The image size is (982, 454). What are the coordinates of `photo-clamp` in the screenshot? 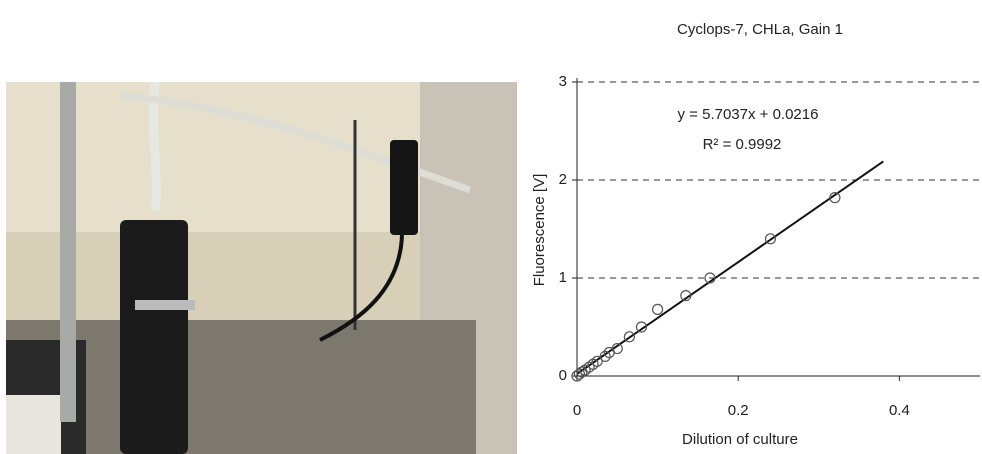 It's located at (165, 305).